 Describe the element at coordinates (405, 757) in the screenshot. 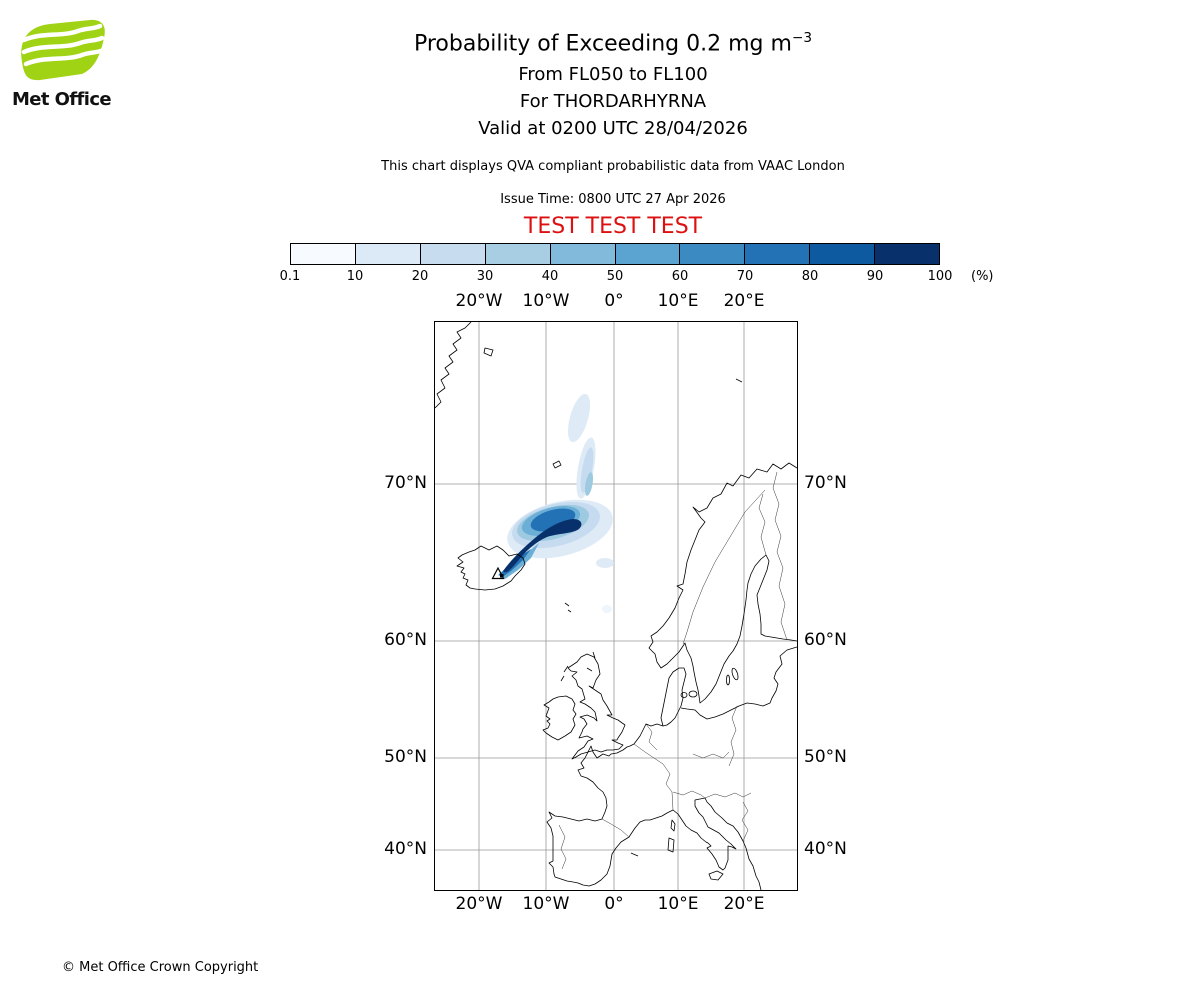

I see `latitude-label-left: 50°N` at that location.